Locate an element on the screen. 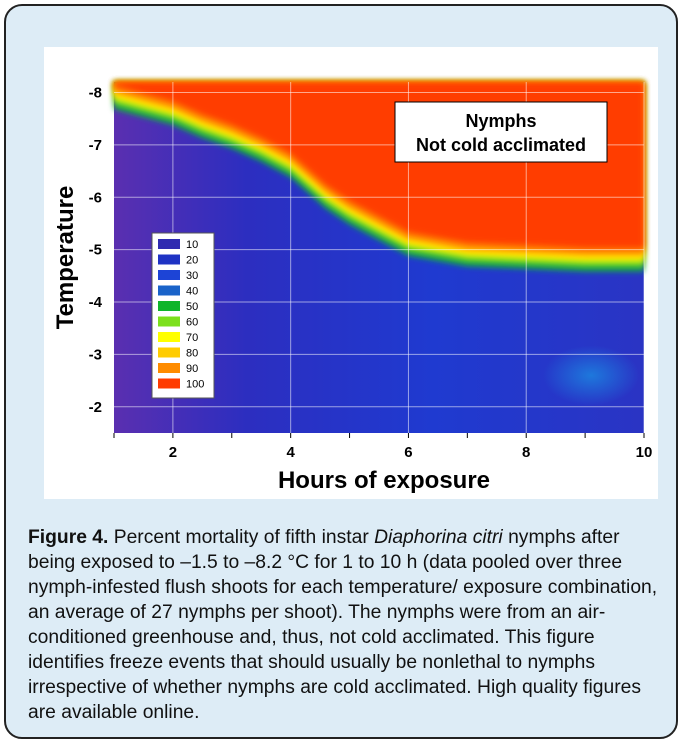 The image size is (686, 747). x-tick-label: 4 is located at coordinates (290, 452).